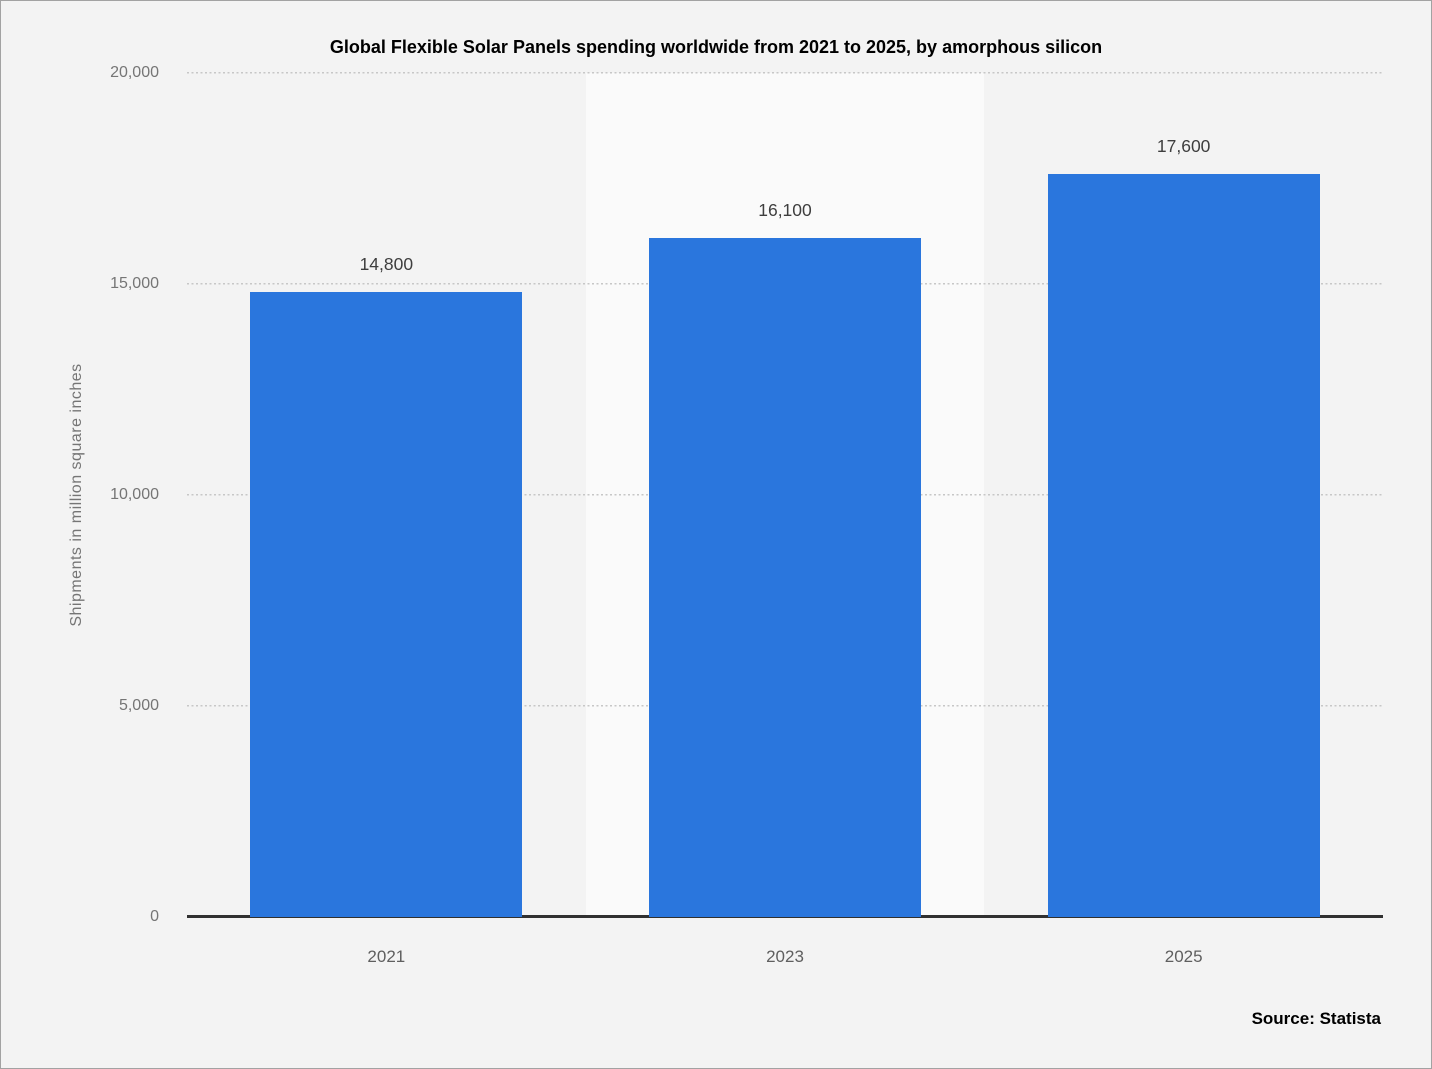  What do you see at coordinates (134, 494) in the screenshot?
I see `y-tick-label: 10,000` at bounding box center [134, 494].